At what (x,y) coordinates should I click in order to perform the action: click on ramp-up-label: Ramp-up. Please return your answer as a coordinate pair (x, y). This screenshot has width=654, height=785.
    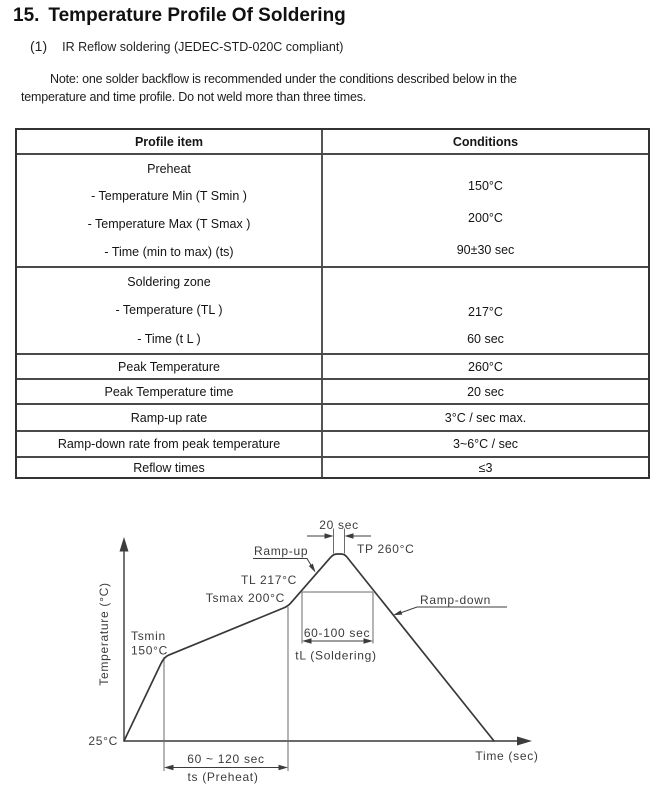
    Looking at the image, I should click on (281, 551).